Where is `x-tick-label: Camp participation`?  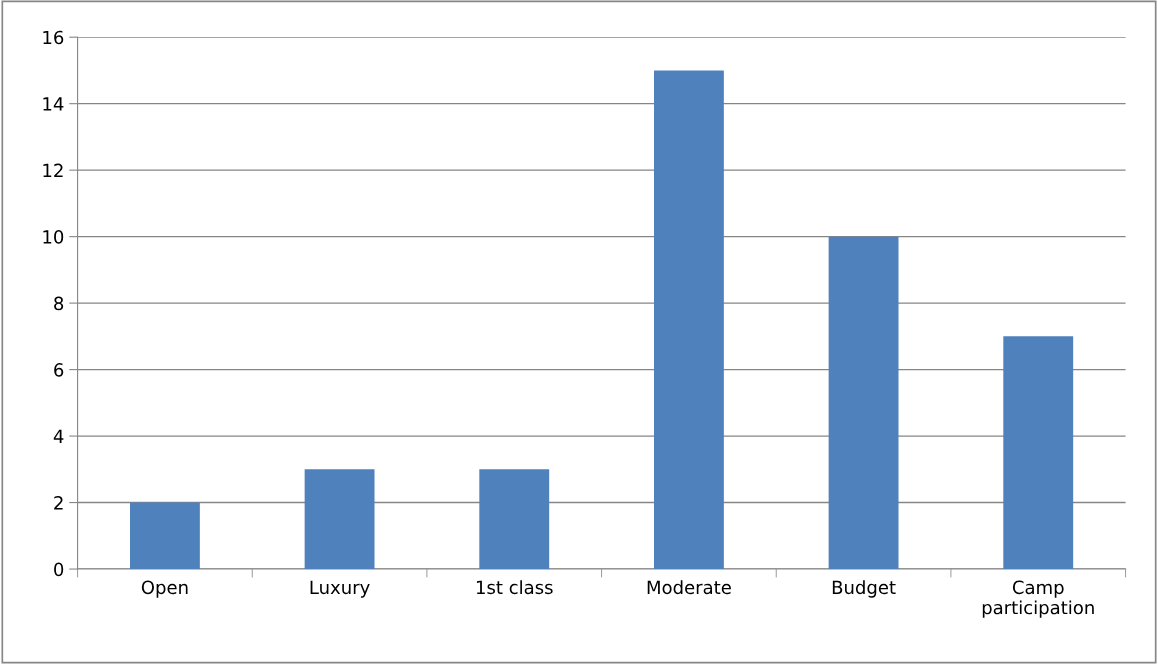 x-tick-label: Camp participation is located at coordinates (1038, 599).